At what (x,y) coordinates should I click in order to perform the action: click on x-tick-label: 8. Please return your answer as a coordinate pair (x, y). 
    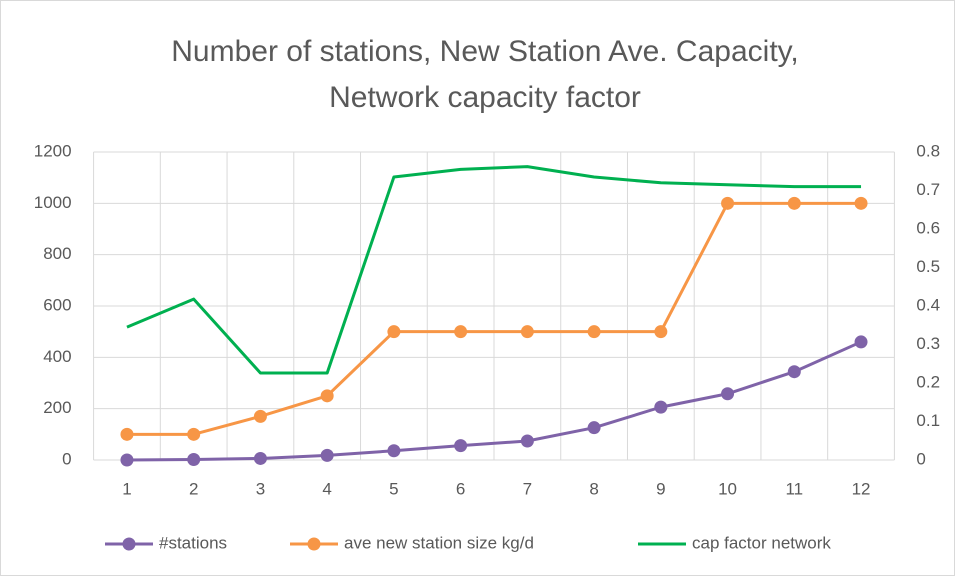
    Looking at the image, I should click on (593, 488).